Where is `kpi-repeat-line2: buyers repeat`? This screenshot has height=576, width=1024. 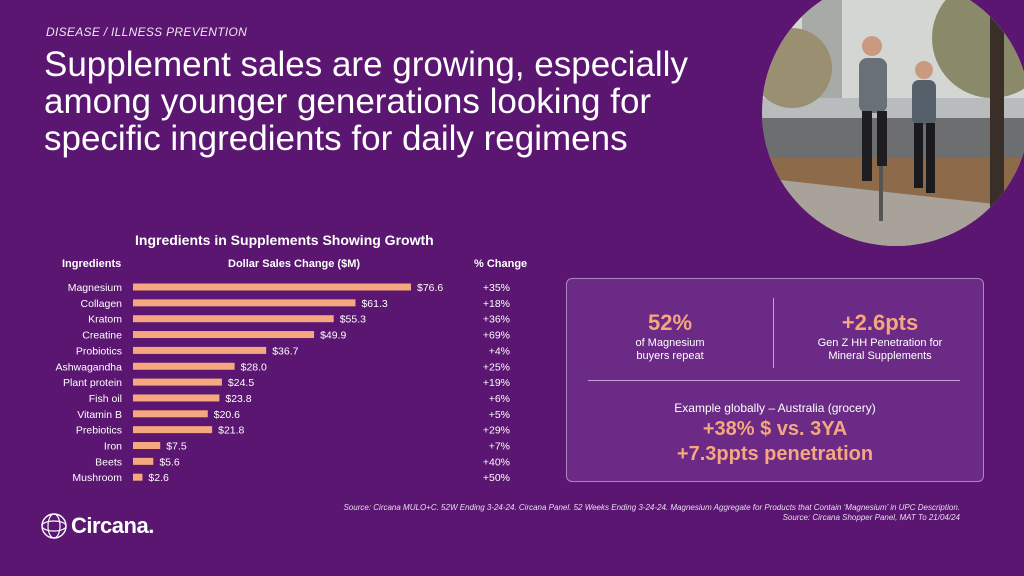
kpi-repeat-line2: buyers repeat is located at coordinates (670, 356).